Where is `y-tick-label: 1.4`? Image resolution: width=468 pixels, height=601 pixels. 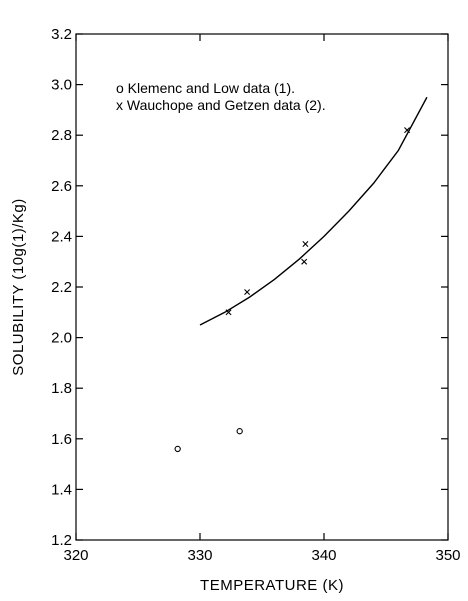
y-tick-label: 1.4 is located at coordinates (61, 489).